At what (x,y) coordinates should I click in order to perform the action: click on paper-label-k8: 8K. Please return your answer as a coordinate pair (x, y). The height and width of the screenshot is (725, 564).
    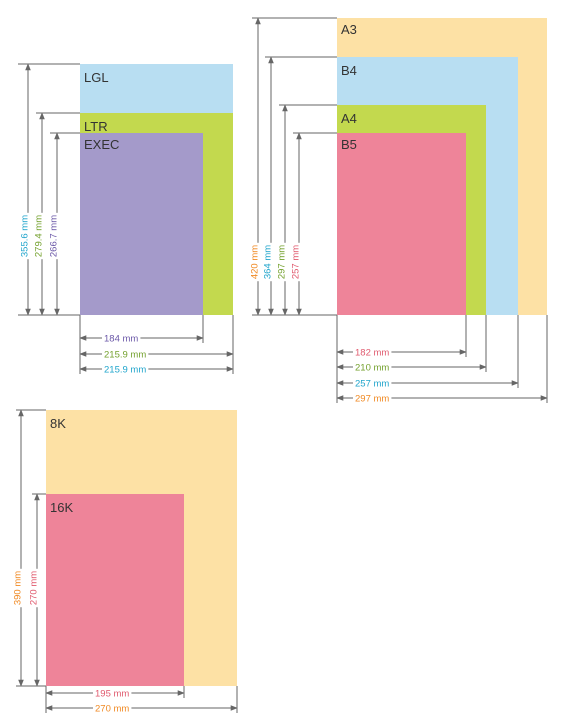
    Looking at the image, I should click on (58, 423).